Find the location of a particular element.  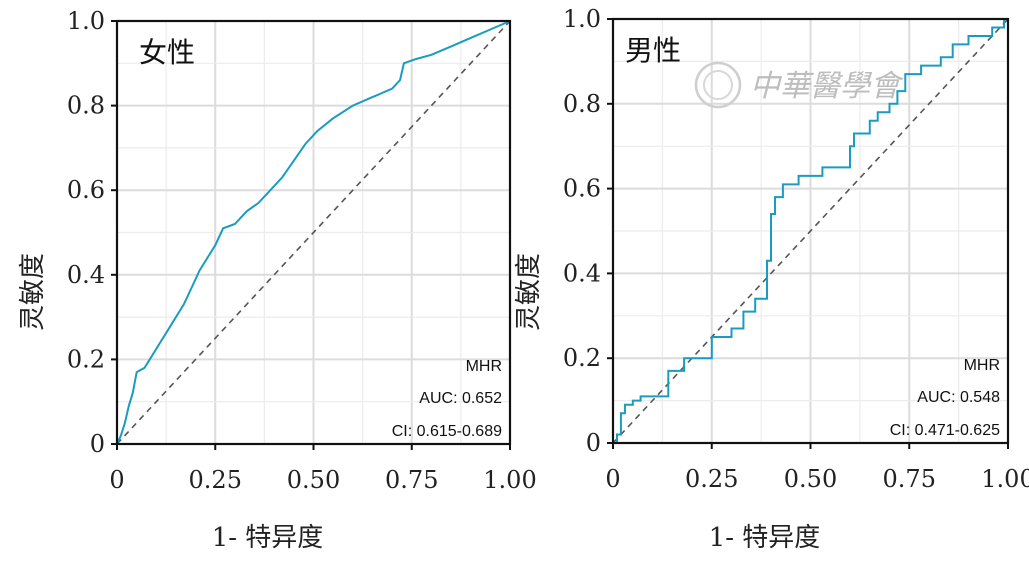

x-ticks-male: 0 0.25 0.50 0.75 1.00 is located at coordinates (817, 468).